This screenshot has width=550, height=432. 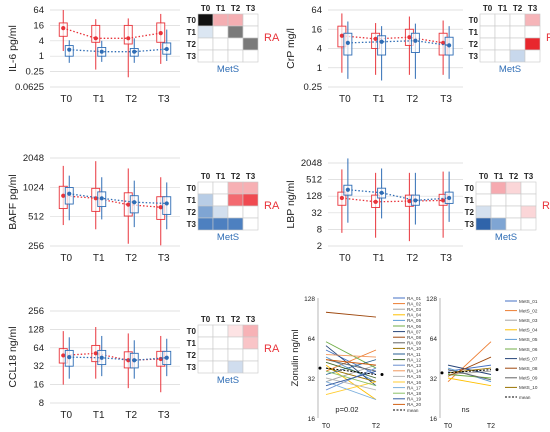 What do you see at coordinates (291, 204) in the screenshot?
I see `y-axis-label: LBP ng/ml` at bounding box center [291, 204].